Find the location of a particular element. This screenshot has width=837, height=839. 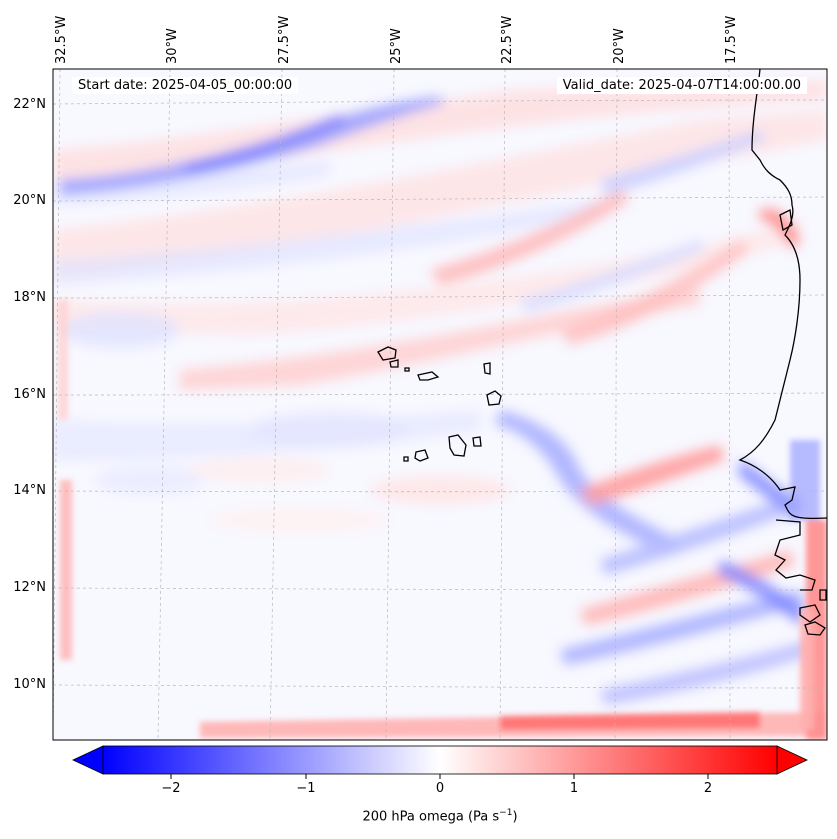

colorbar-tick-label: 2 is located at coordinates (708, 788).